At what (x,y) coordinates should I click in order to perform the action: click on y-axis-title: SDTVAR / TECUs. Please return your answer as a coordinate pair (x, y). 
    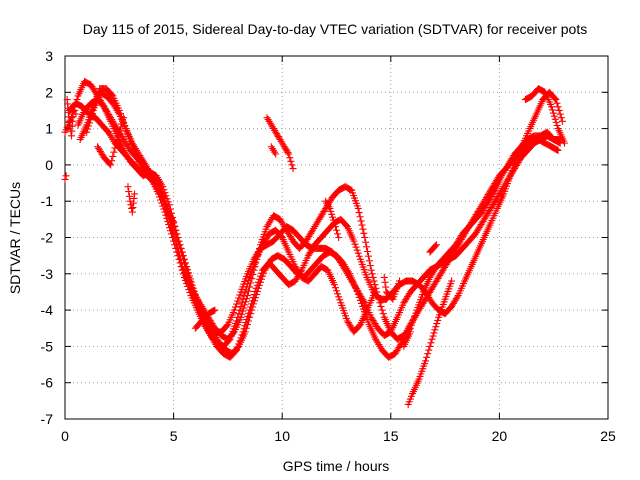
    Looking at the image, I should click on (15, 238).